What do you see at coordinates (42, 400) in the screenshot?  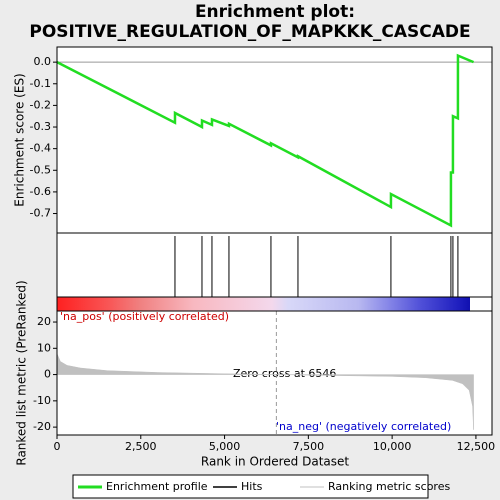 I see `y-tick-label: -10` at bounding box center [42, 400].